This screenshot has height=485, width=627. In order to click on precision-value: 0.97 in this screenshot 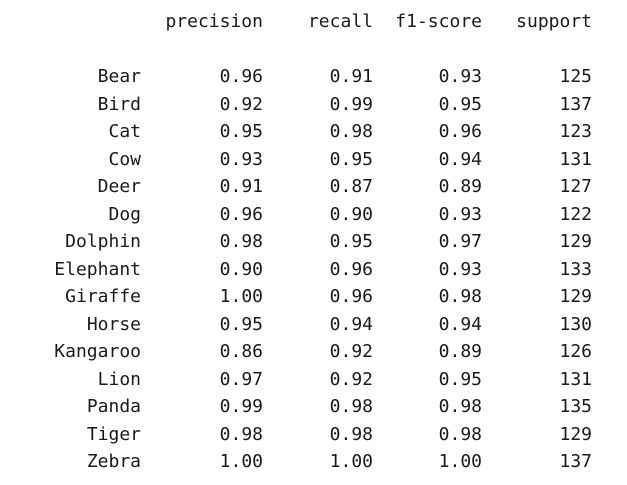, I will do `click(241, 379)`.